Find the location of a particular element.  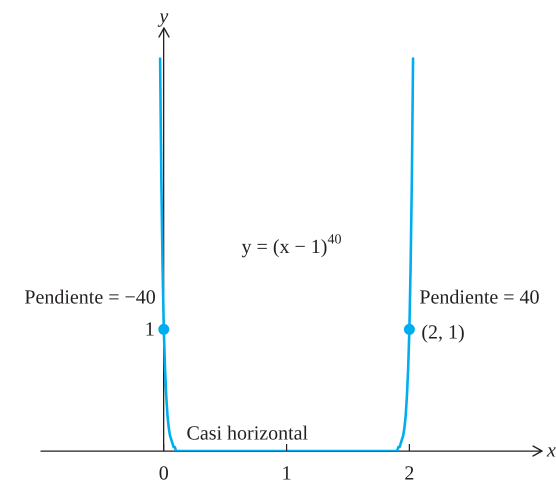

annotation: Casi horizontal is located at coordinates (247, 433).